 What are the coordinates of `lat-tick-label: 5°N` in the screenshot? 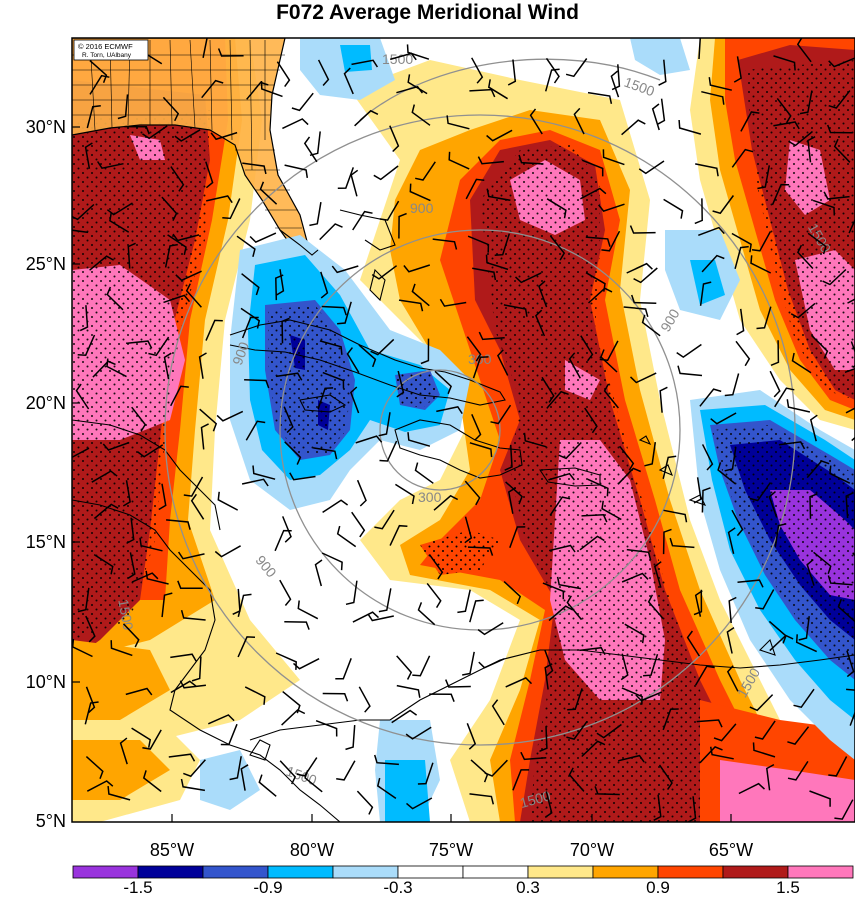 It's located at (51, 821).